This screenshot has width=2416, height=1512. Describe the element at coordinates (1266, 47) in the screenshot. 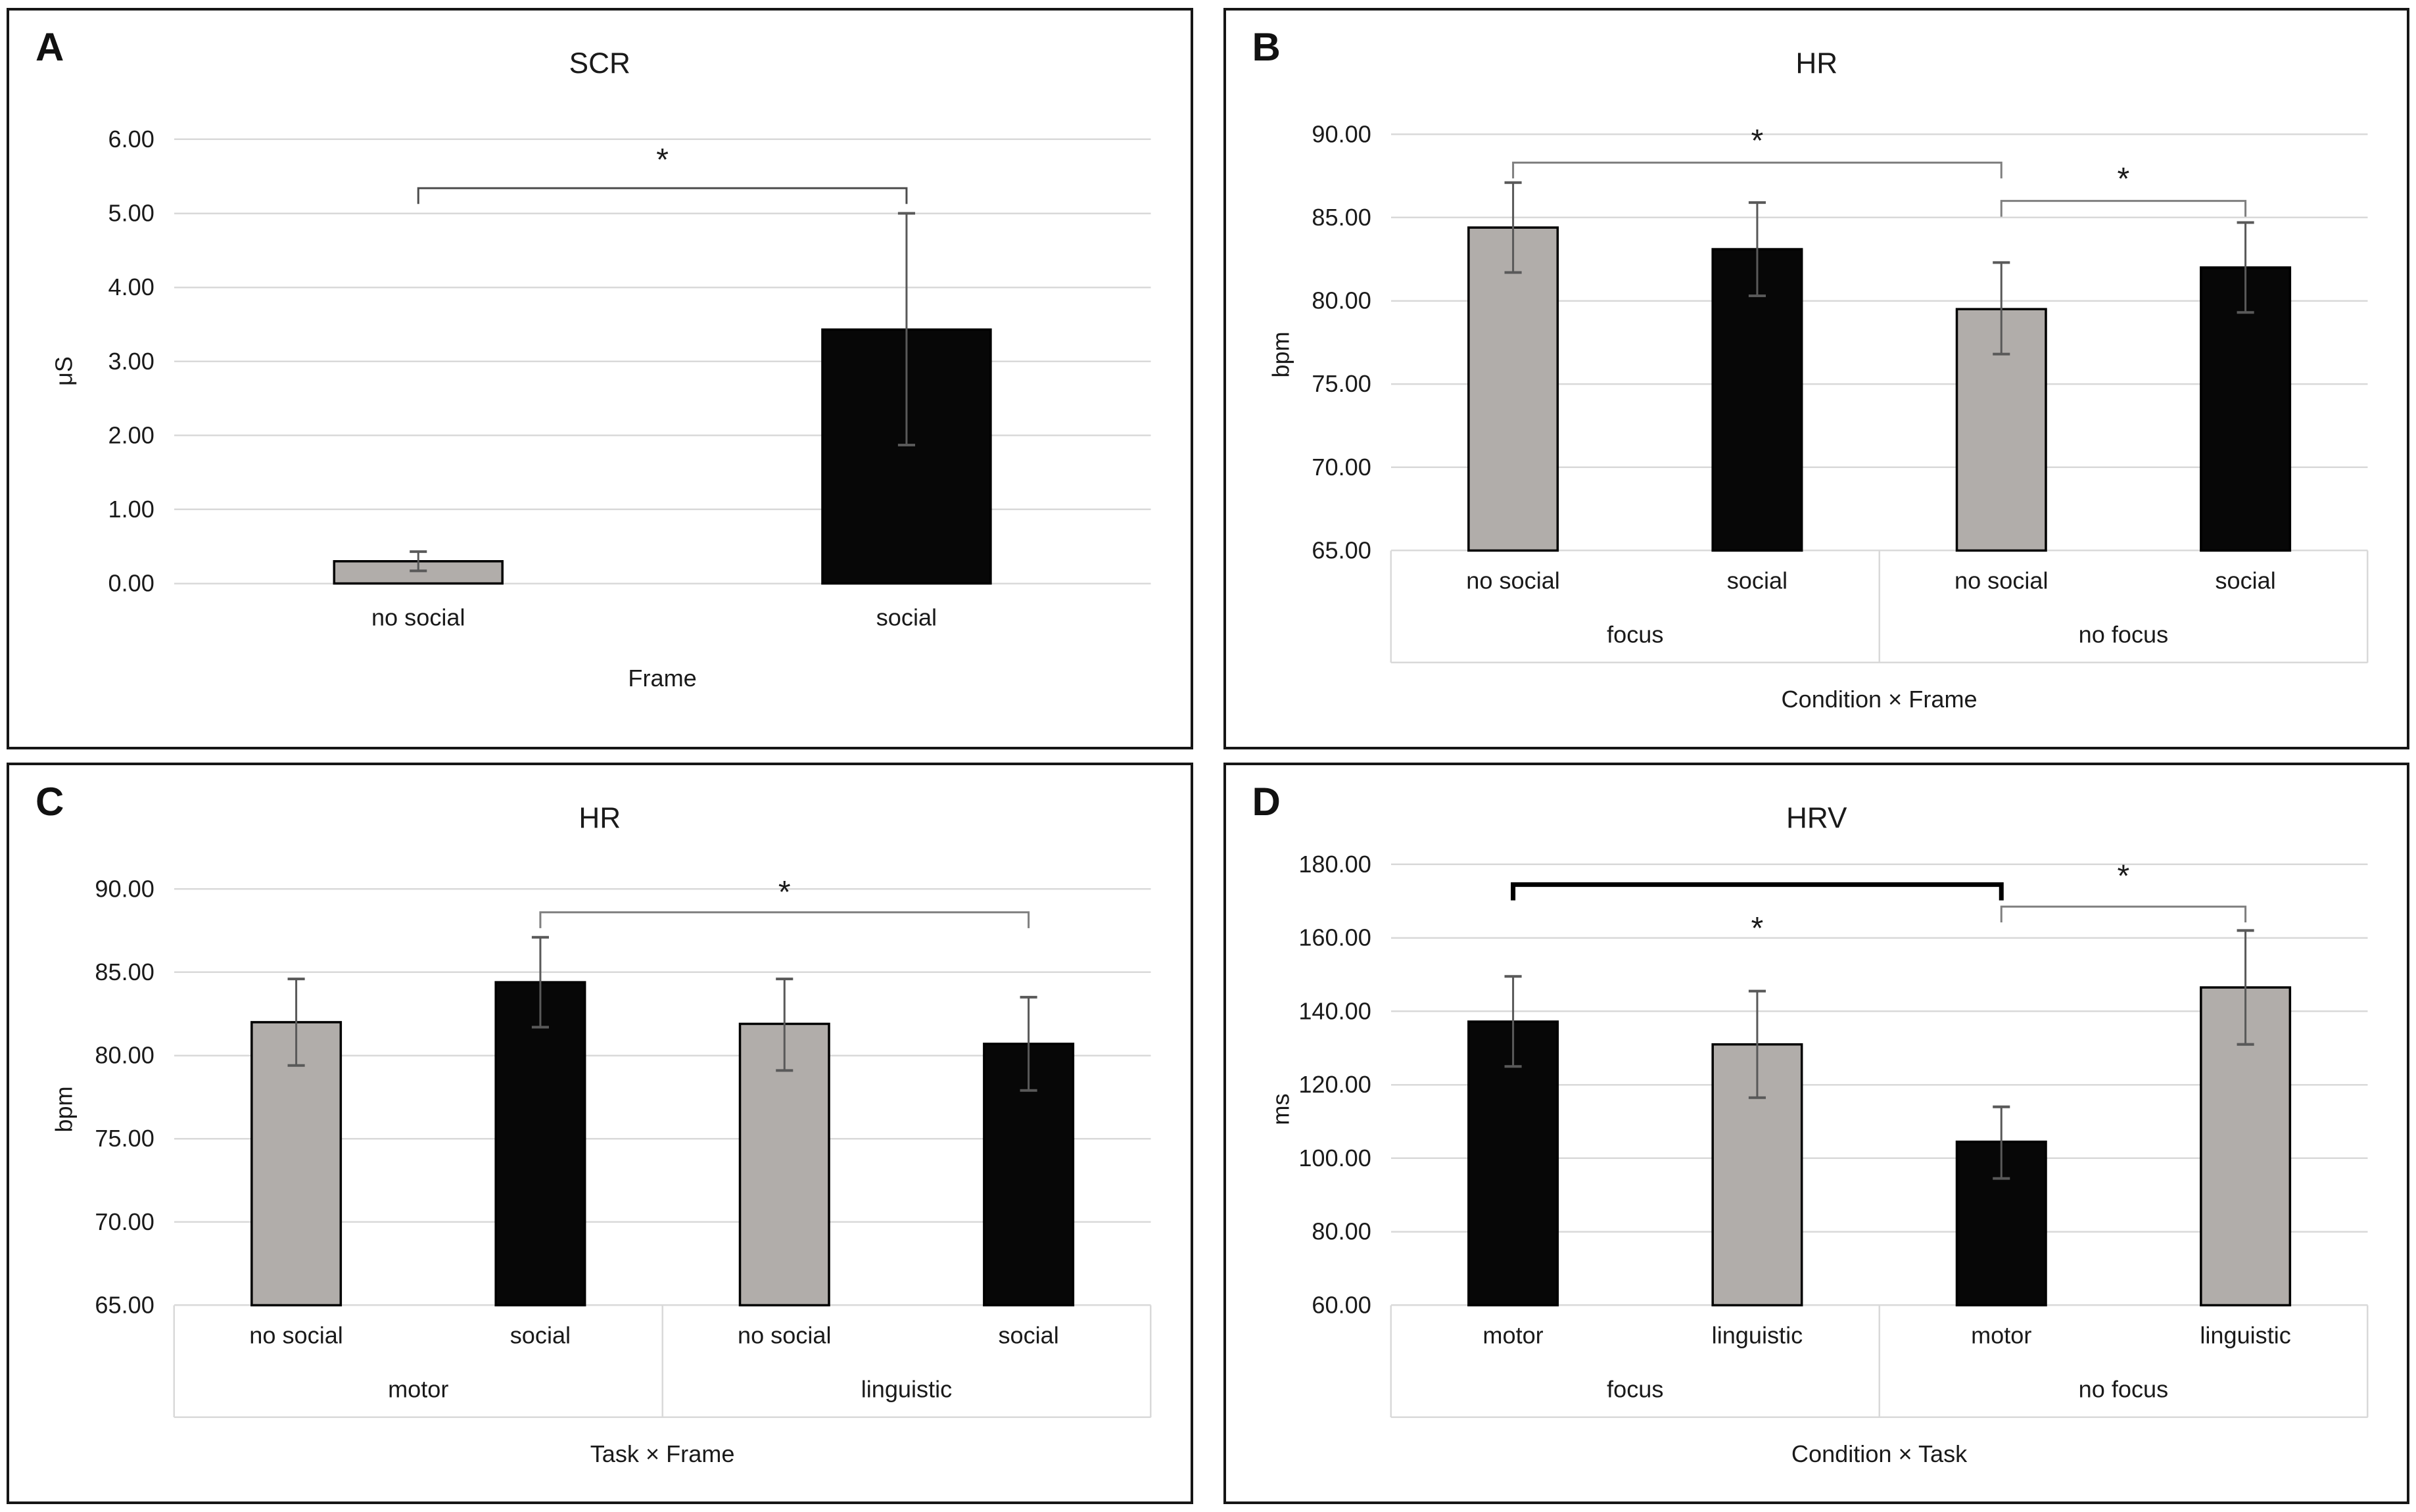

I see `panel-b-letter: B` at that location.